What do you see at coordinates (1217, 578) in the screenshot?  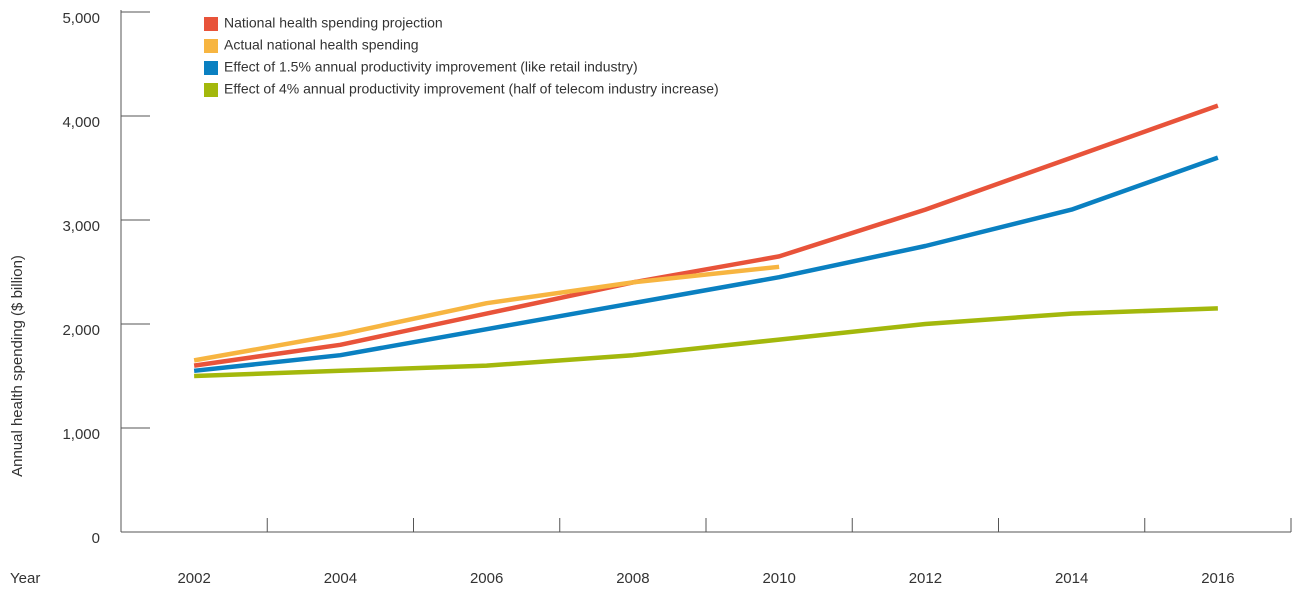 I see `x-tick-label: 2016` at bounding box center [1217, 578].